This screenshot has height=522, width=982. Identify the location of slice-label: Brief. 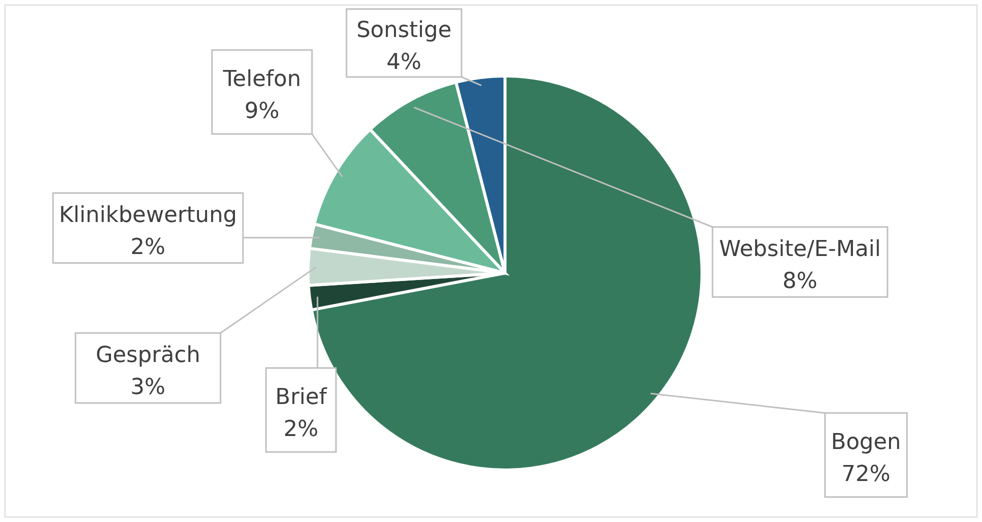
(301, 397).